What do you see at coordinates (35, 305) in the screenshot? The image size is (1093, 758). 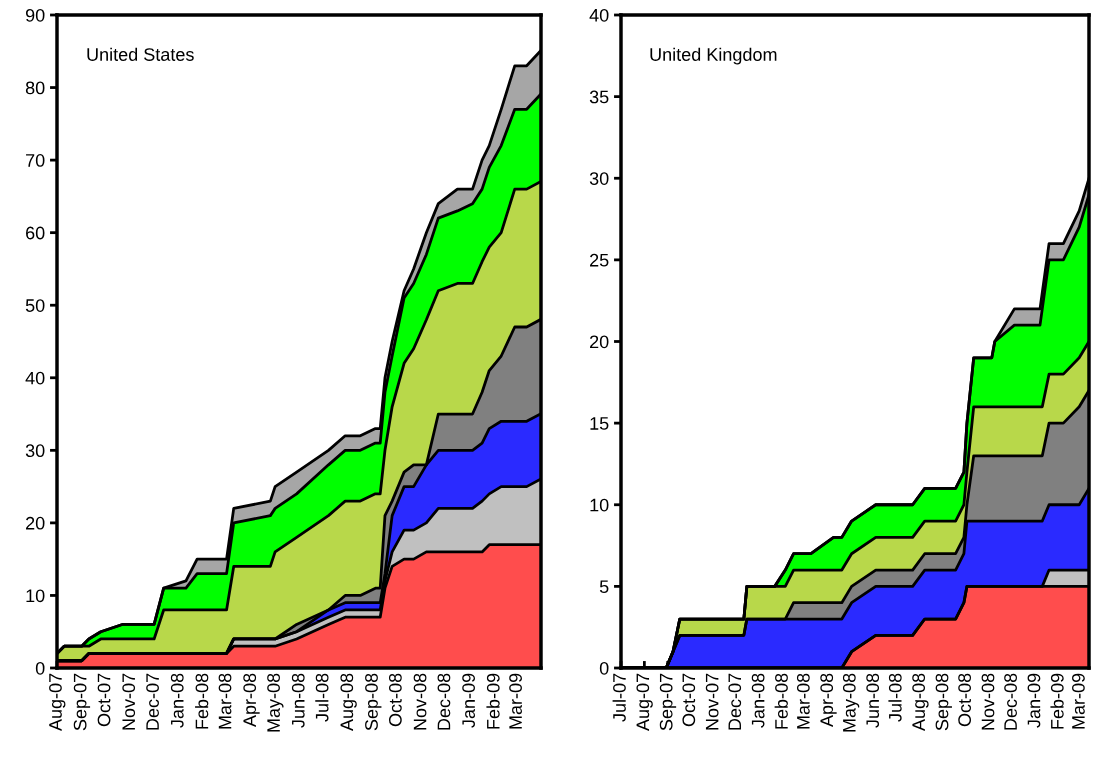 I see `y-tick-label: 50` at bounding box center [35, 305].